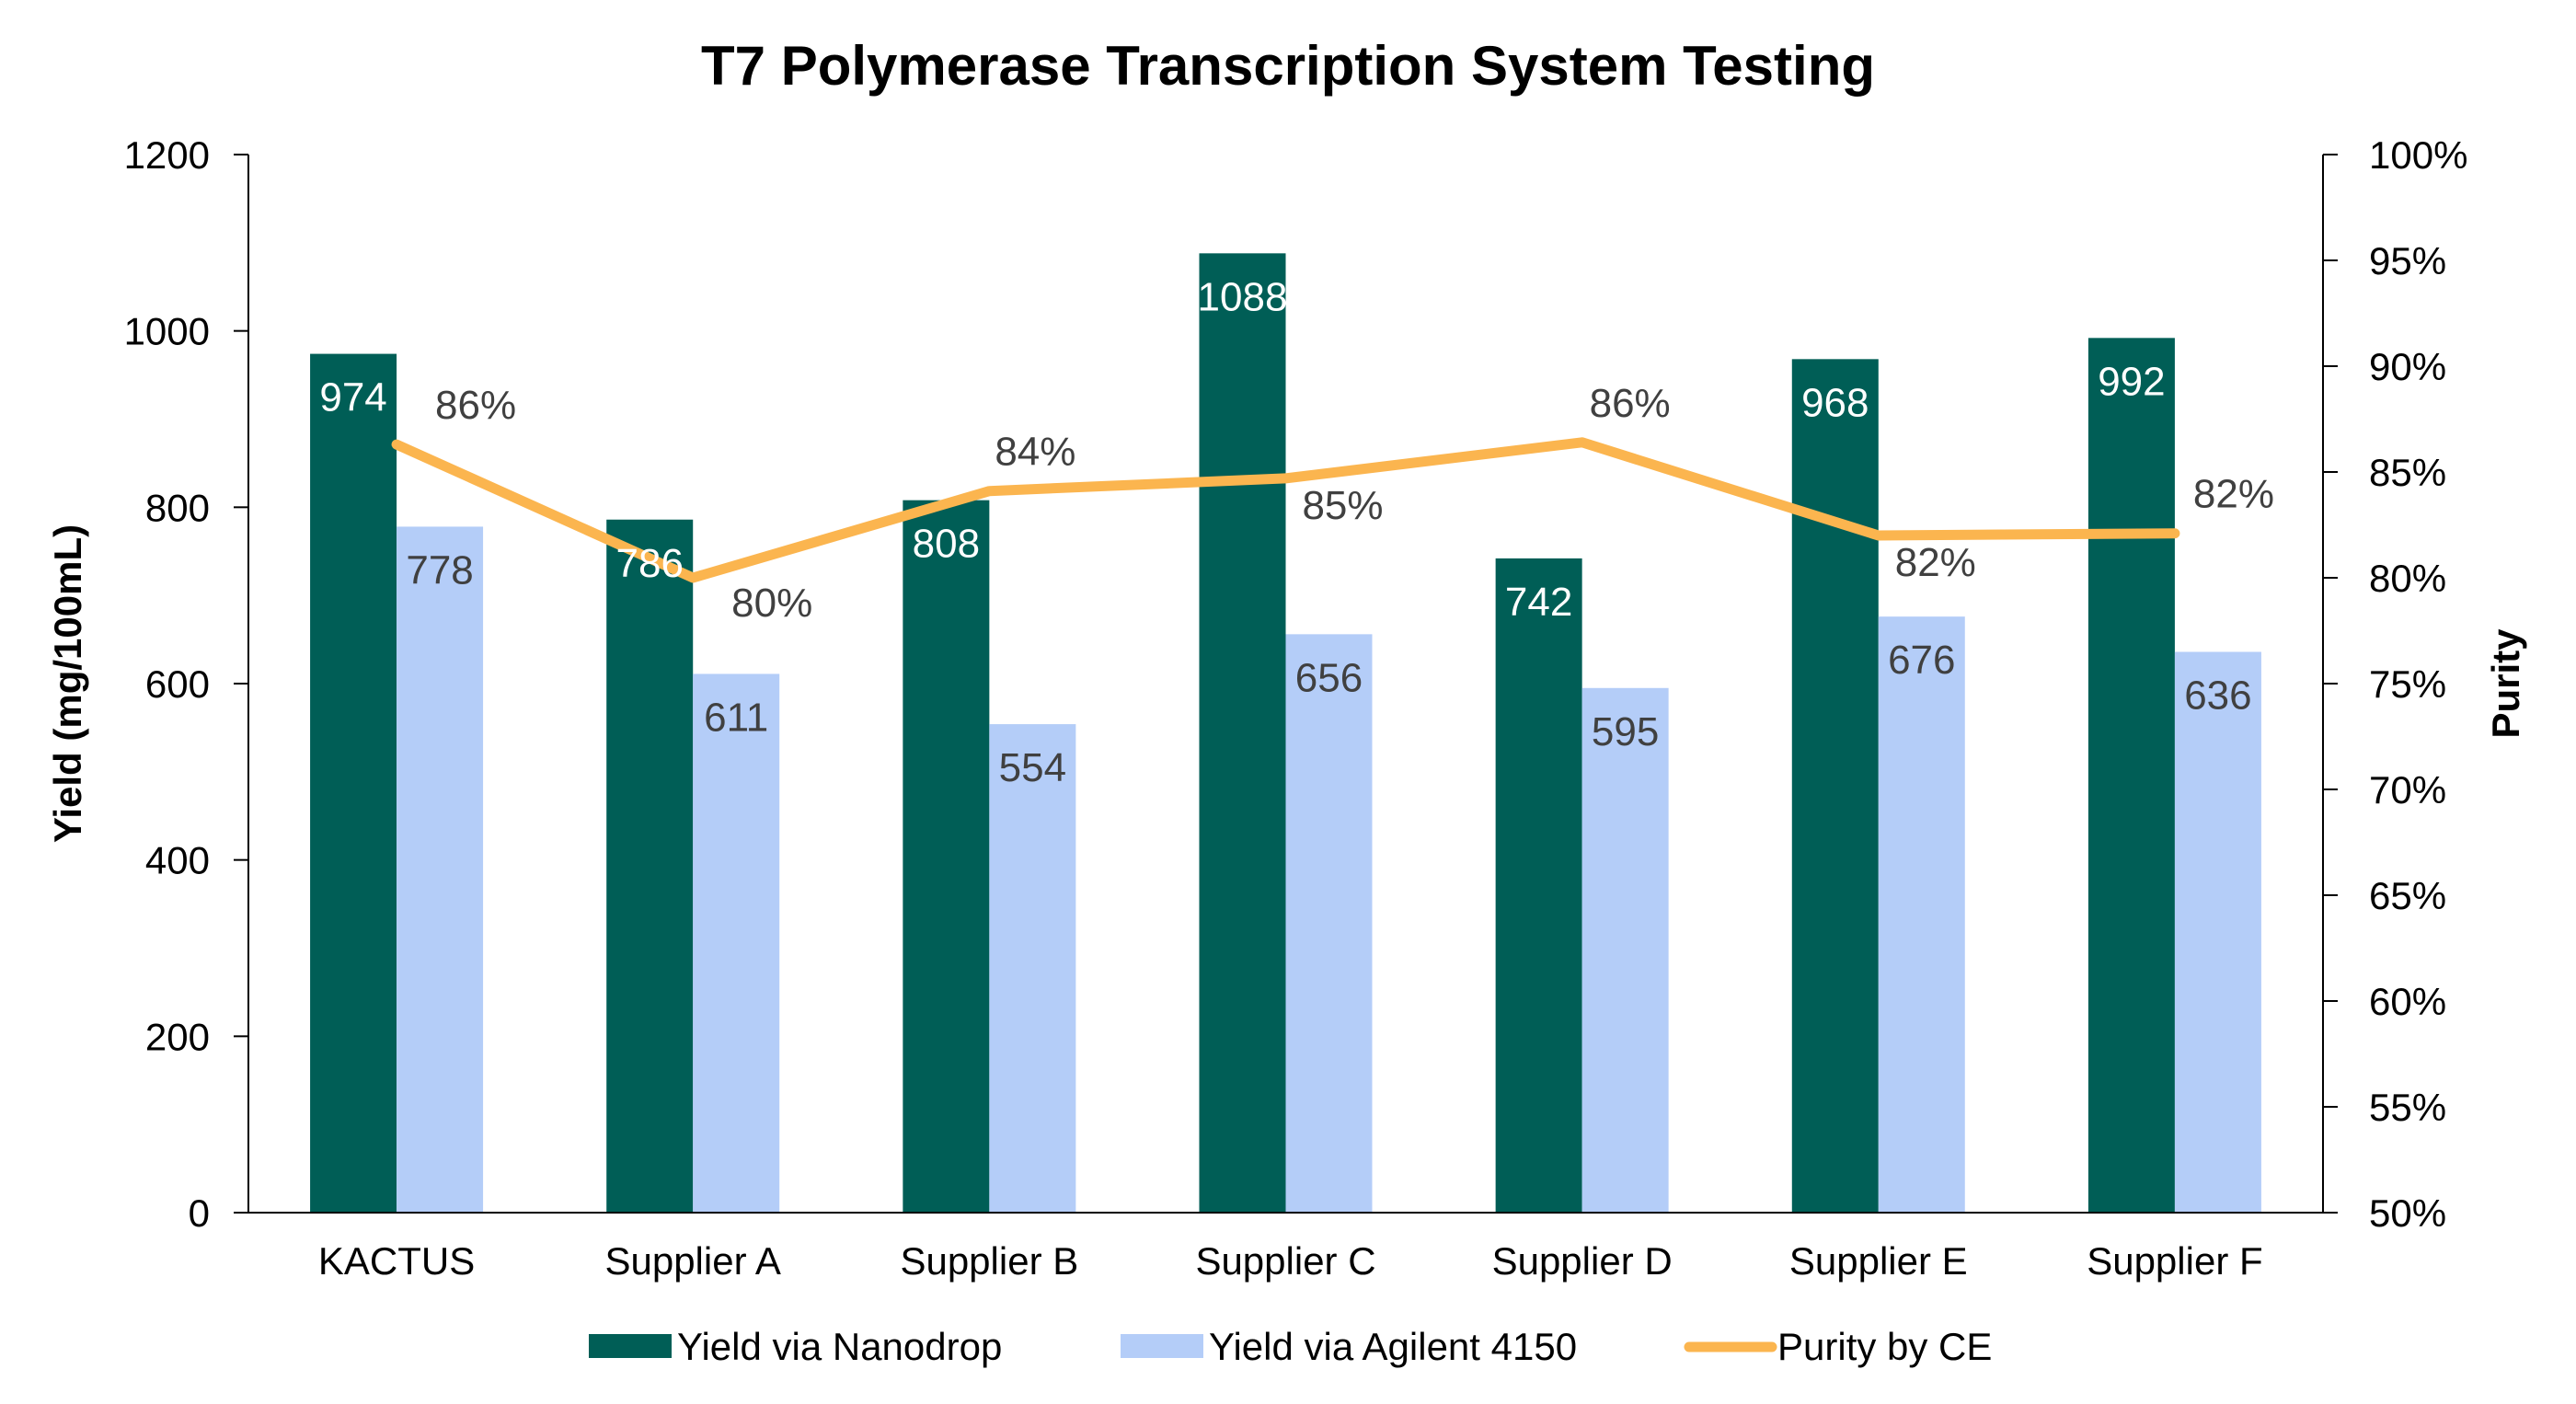  Describe the element at coordinates (2407, 473) in the screenshot. I see `y2-tick-label: 85%` at that location.